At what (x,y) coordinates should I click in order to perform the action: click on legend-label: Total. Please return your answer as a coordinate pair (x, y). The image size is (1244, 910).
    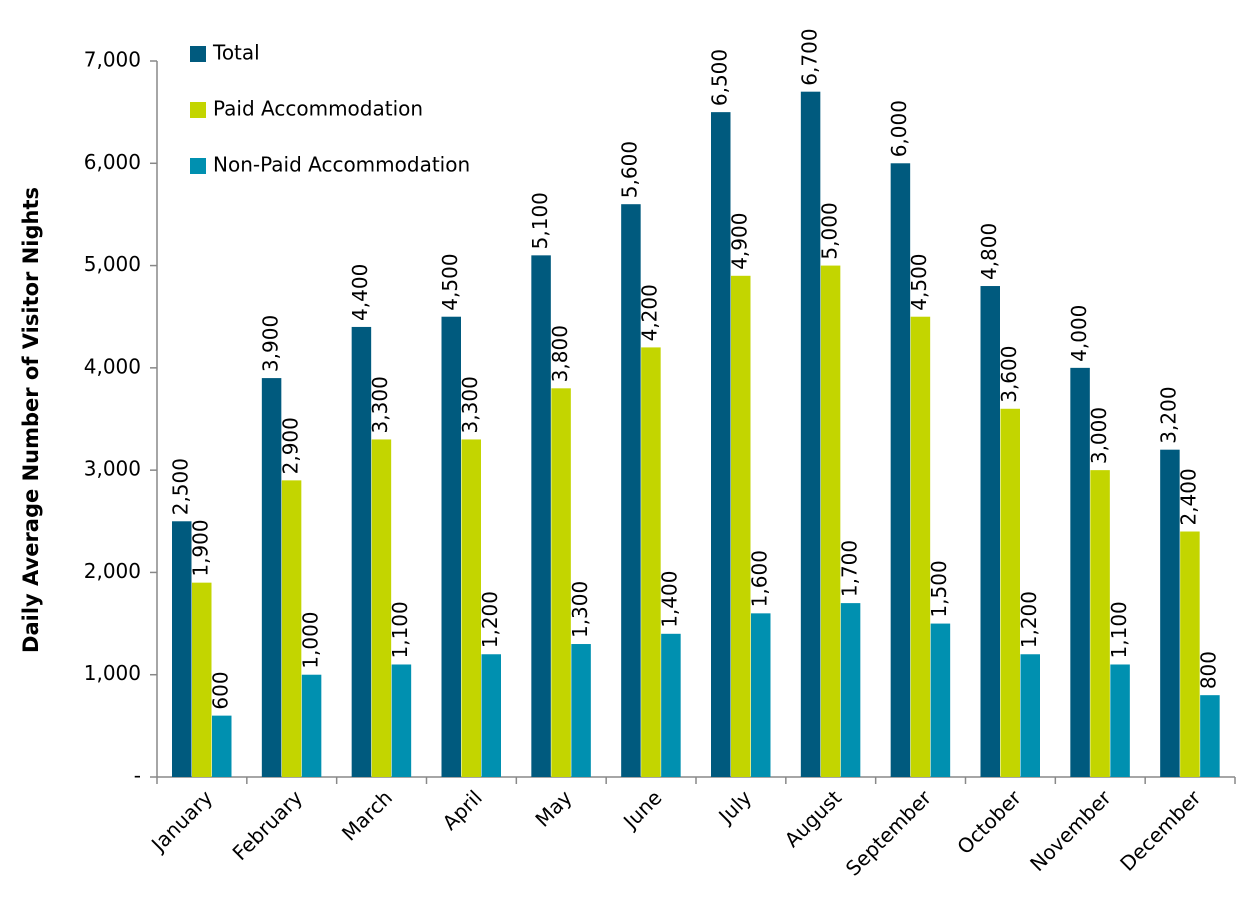
    Looking at the image, I should click on (236, 53).